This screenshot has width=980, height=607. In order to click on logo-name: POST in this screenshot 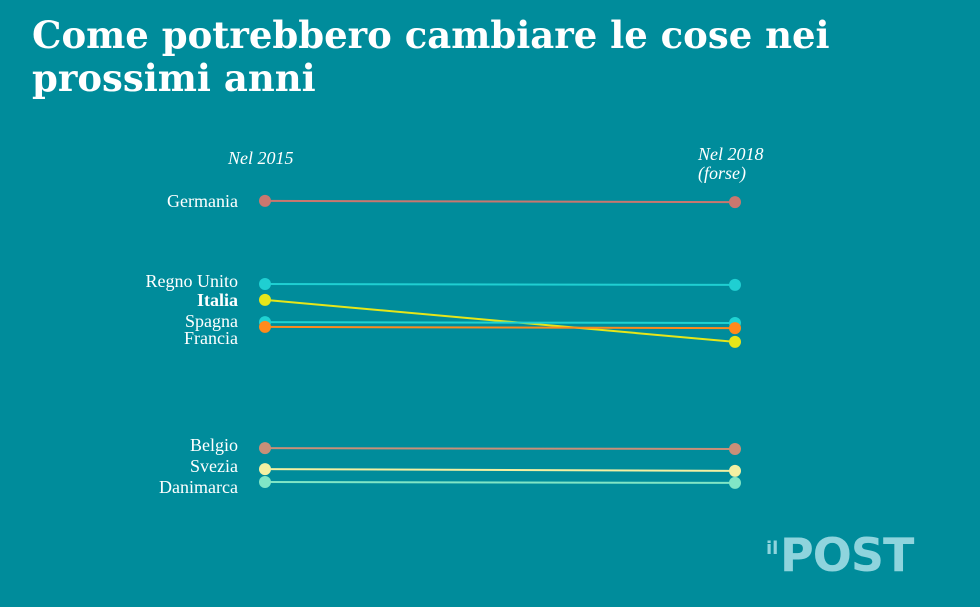, I will do `click(847, 555)`.